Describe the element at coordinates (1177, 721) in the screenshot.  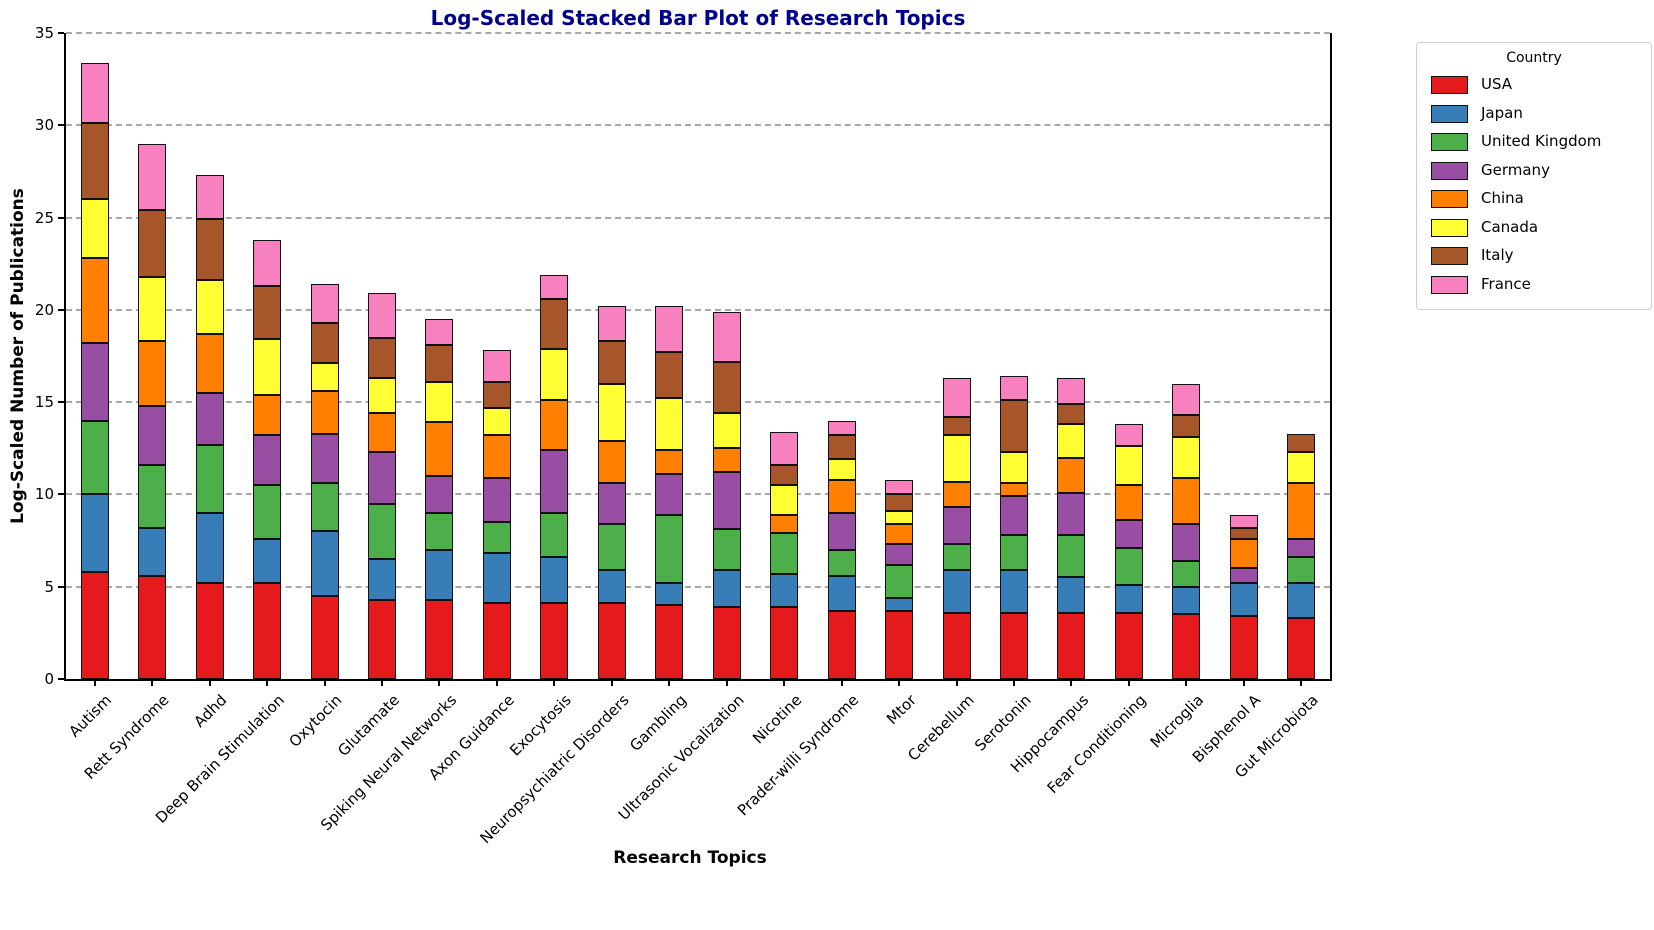
I see `x-tick-label: Microglia` at that location.